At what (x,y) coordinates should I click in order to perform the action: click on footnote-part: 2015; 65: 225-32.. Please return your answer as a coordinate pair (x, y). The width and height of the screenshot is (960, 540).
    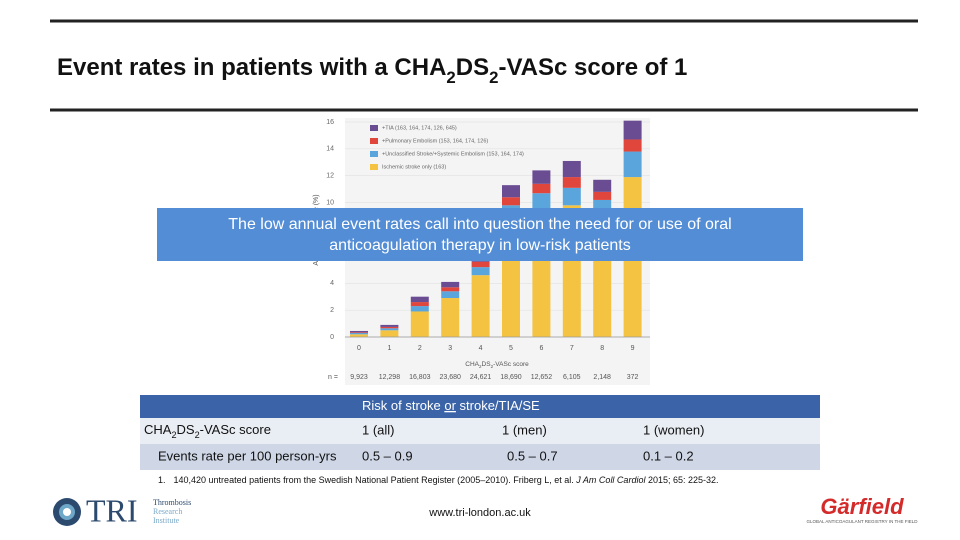
    Looking at the image, I should click on (681, 480).